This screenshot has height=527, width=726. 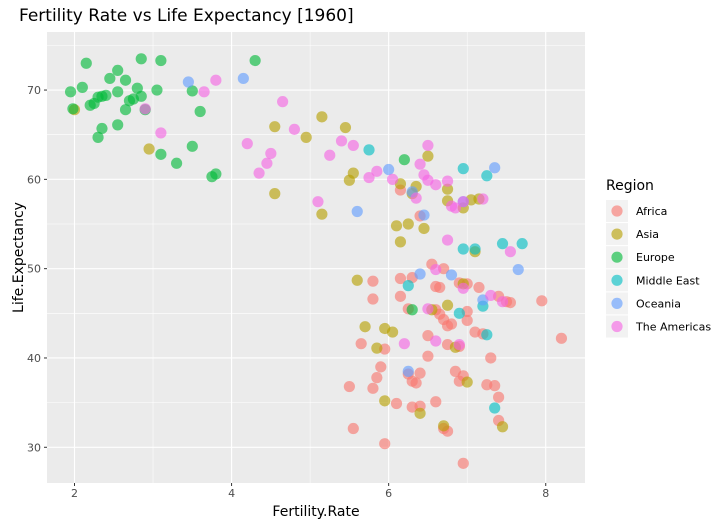 I want to click on y-tick-label: 60, so click(x=34, y=179).